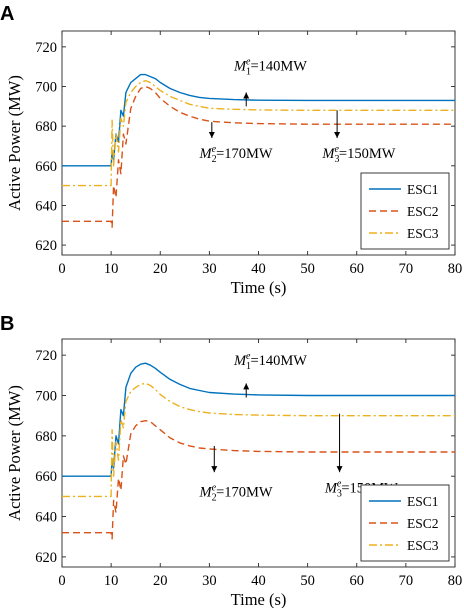 The height and width of the screenshot is (608, 464). Describe the element at coordinates (358, 154) in the screenshot. I see `annotation-label: M3e=150MW` at that location.